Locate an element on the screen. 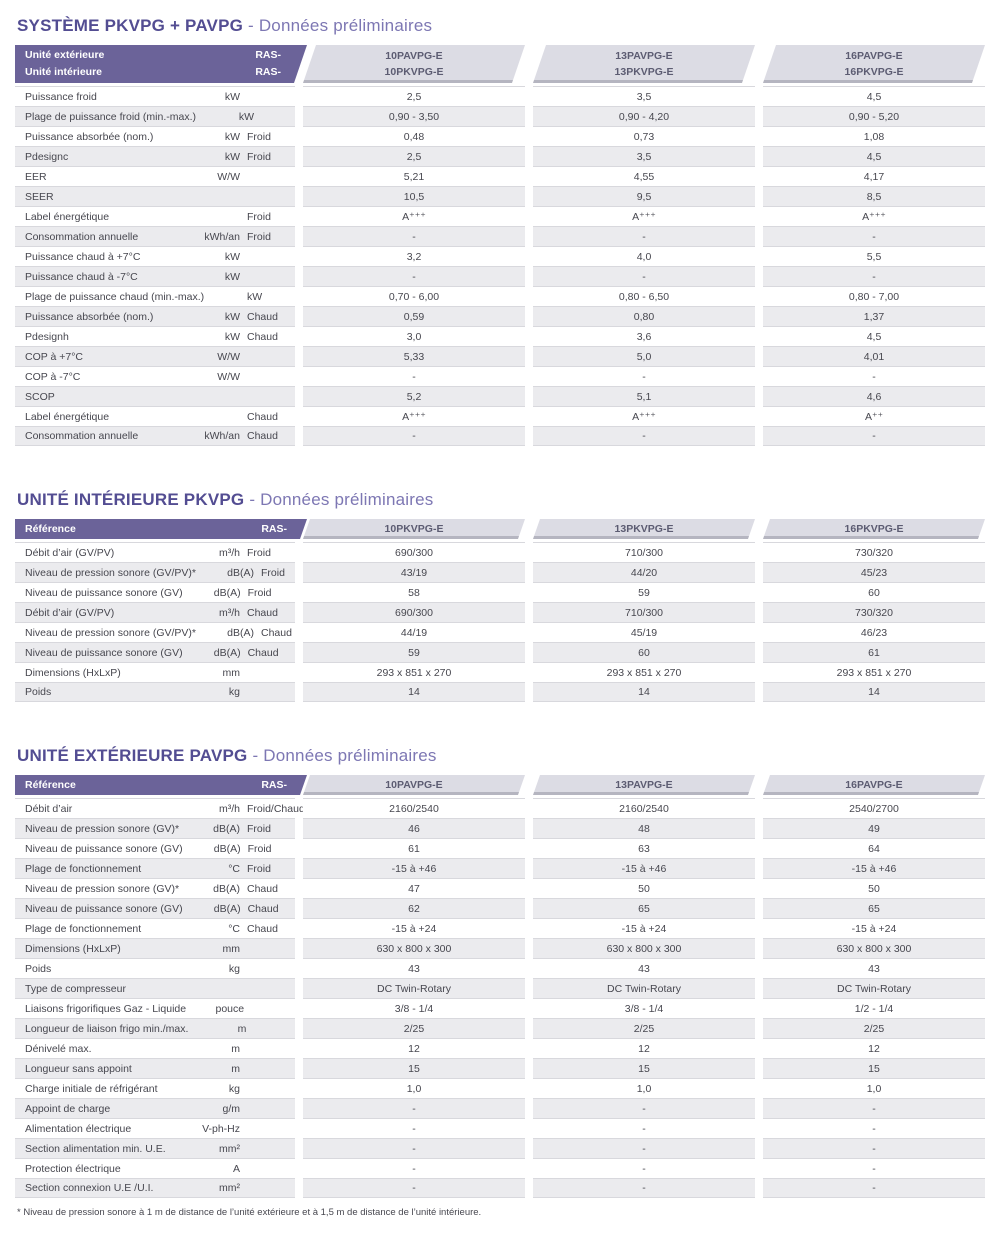  table-row: COP à +7°C W/W 5,33 5,0 4,01 is located at coordinates (500, 356).